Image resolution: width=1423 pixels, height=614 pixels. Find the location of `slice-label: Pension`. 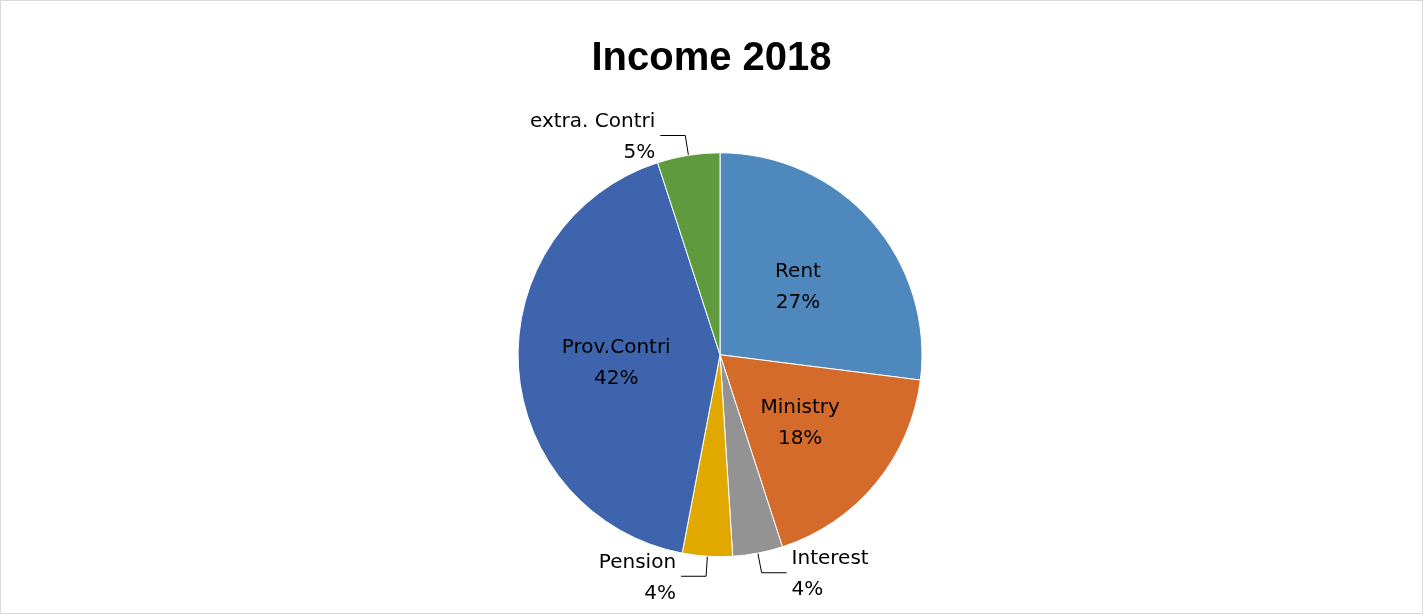

slice-label: Pension is located at coordinates (637, 560).